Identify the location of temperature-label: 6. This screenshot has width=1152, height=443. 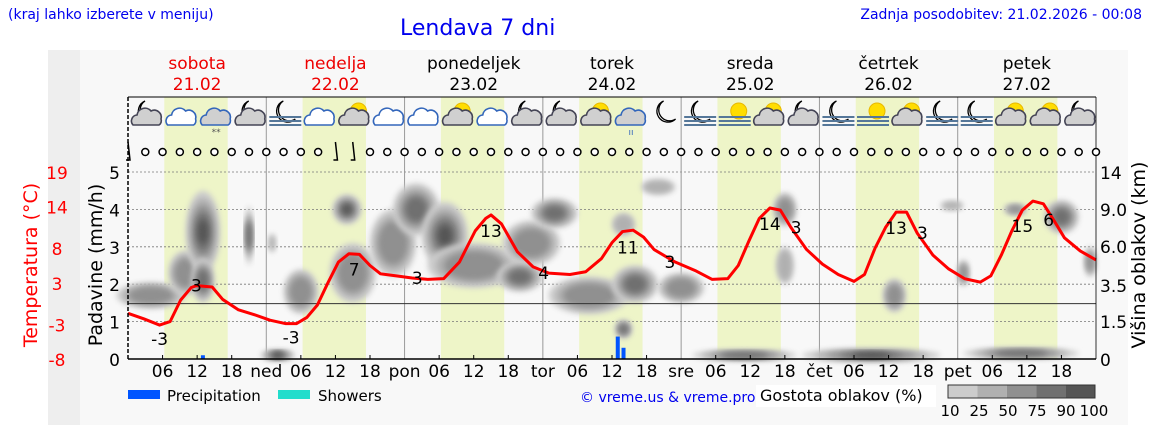
(1048, 221).